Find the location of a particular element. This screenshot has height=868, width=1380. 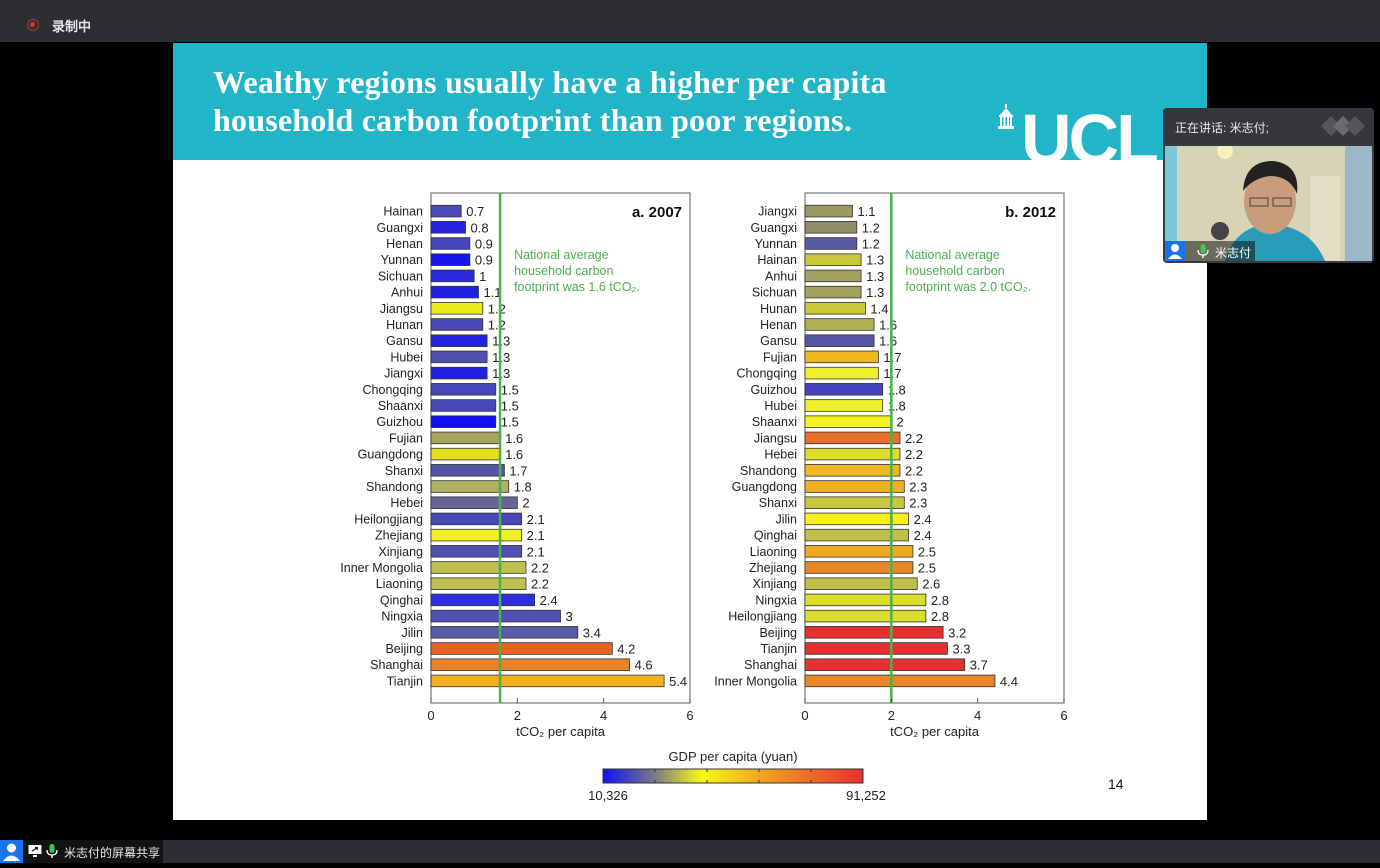

category-label: Guangdong is located at coordinates (764, 487).